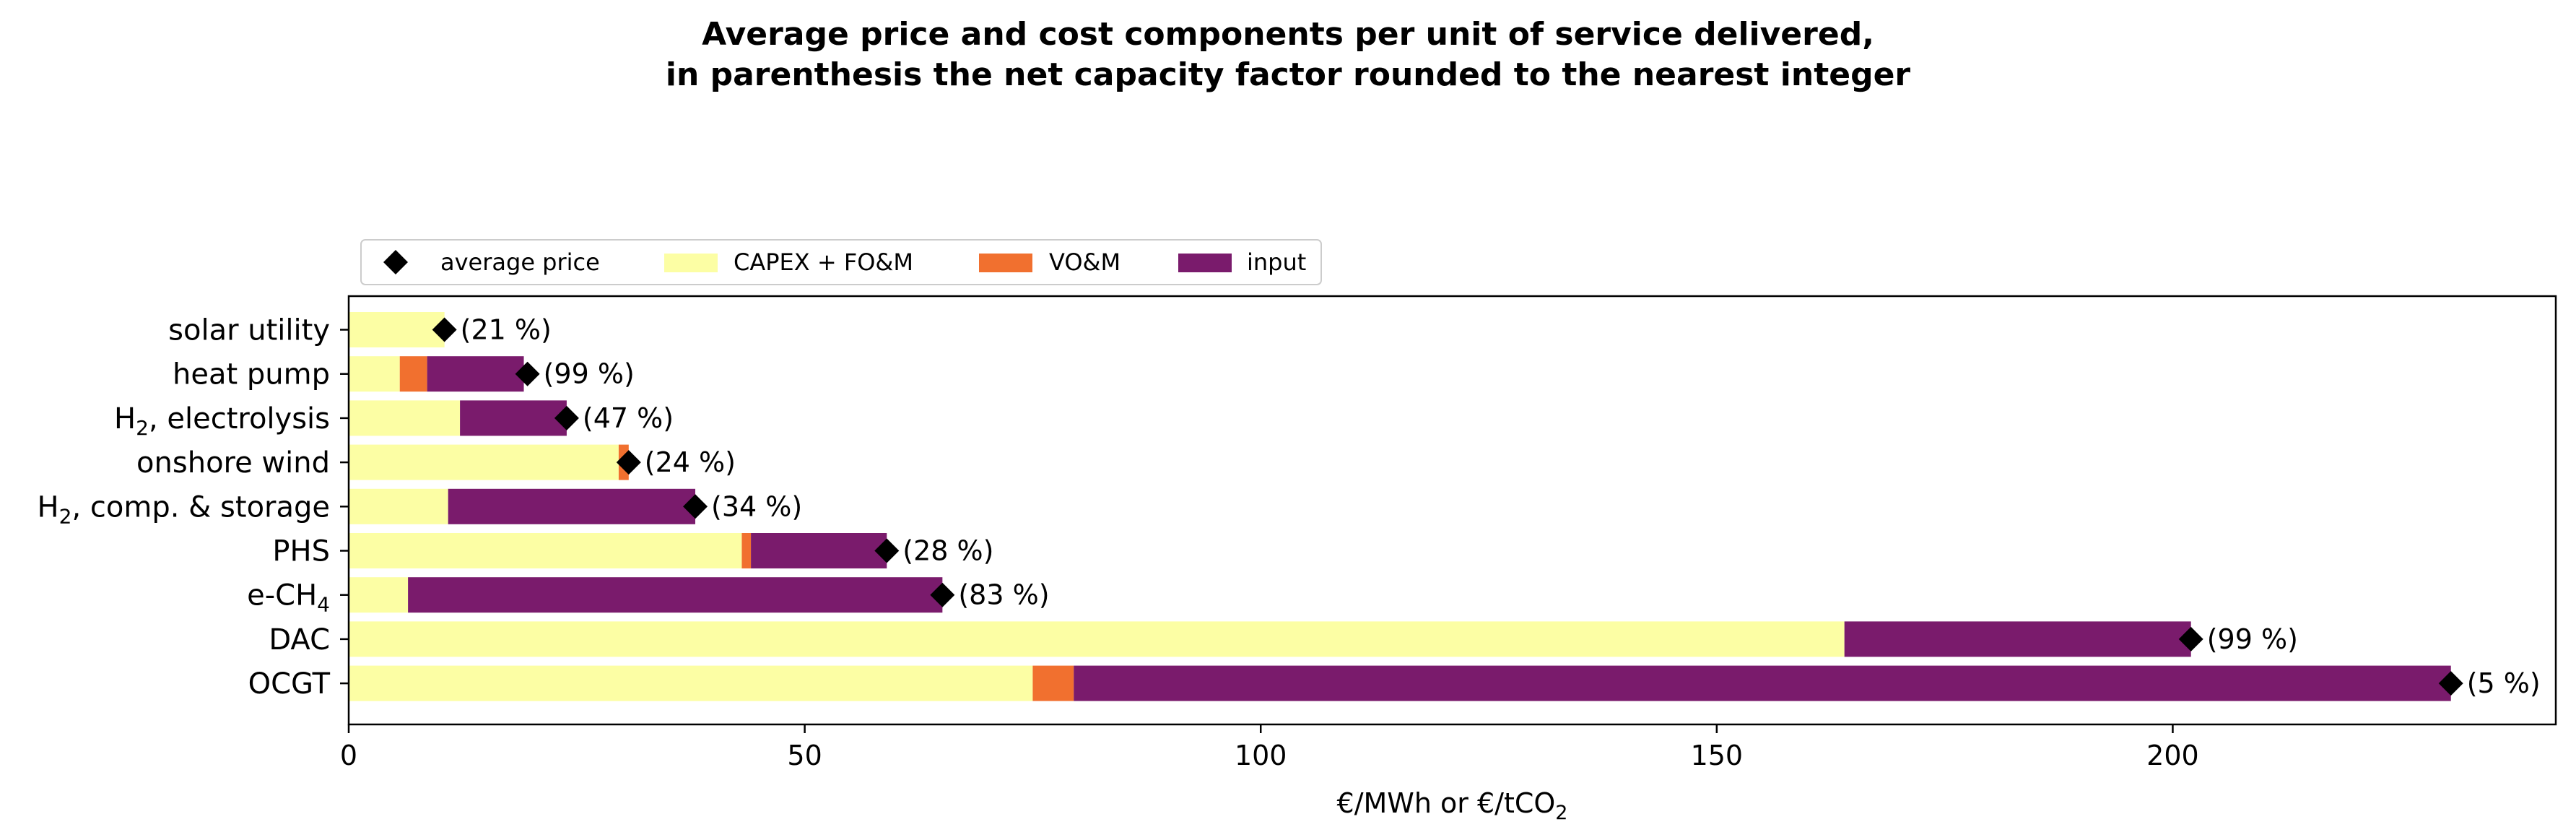 The height and width of the screenshot is (840, 2576). What do you see at coordinates (1276, 262) in the screenshot?
I see `legend-label: input` at bounding box center [1276, 262].